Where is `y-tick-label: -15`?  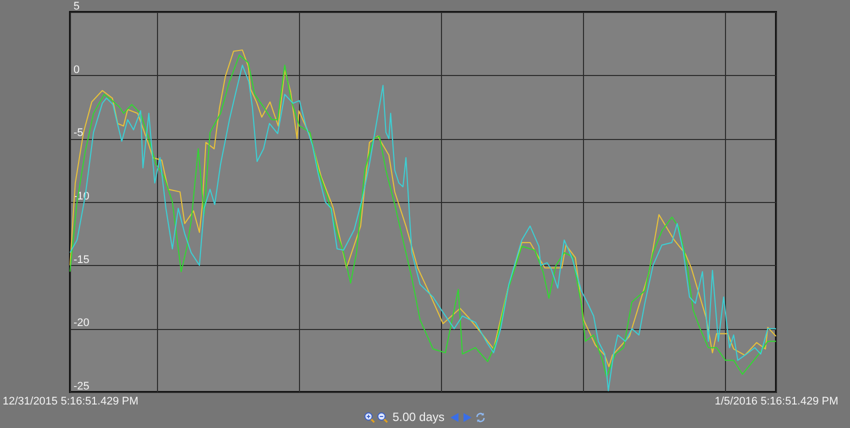
y-tick-label: -15 is located at coordinates (82, 260).